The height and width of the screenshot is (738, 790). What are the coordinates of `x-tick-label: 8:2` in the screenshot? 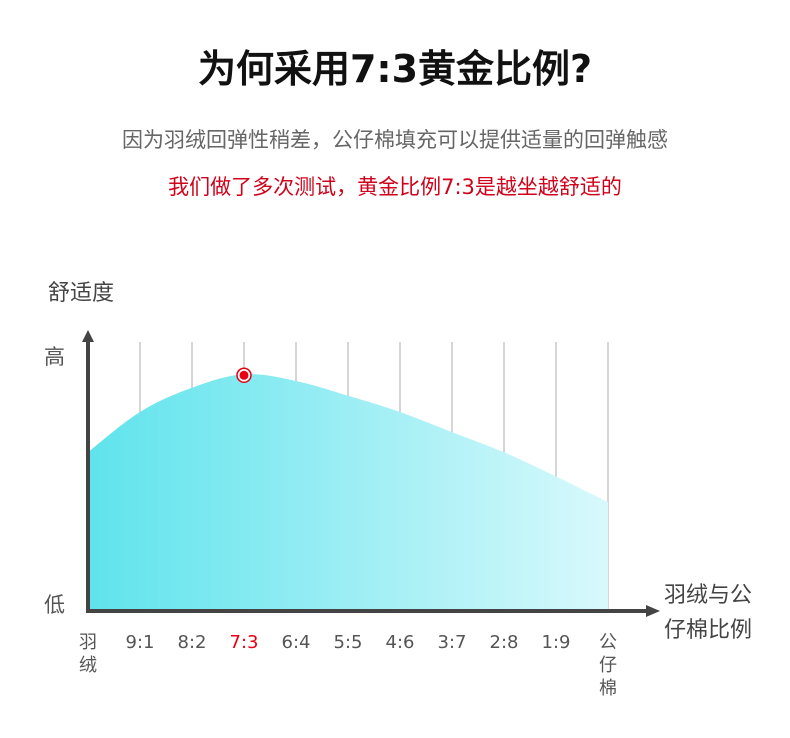 It's located at (192, 642).